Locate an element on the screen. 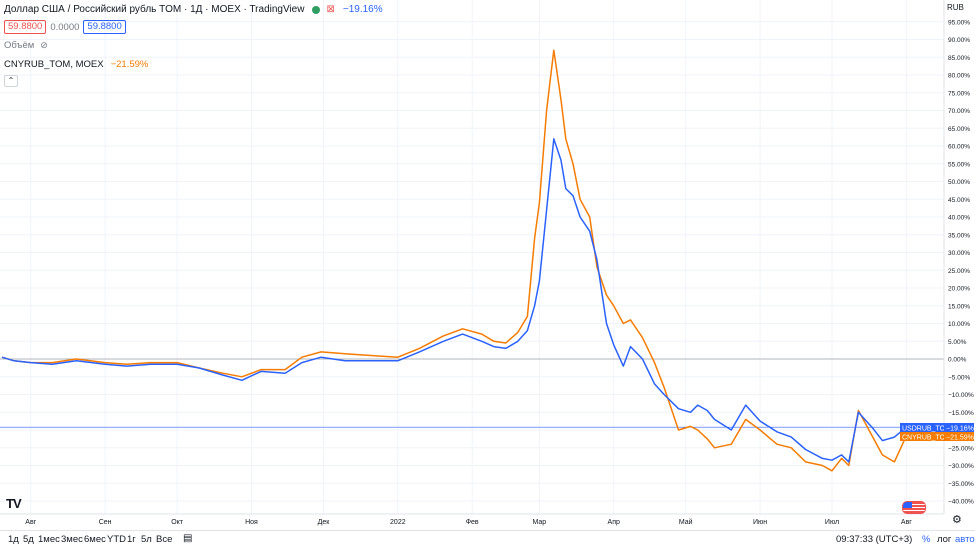 Image resolution: width=975 pixels, height=549 pixels. x-tick-label: Июл is located at coordinates (832, 522).